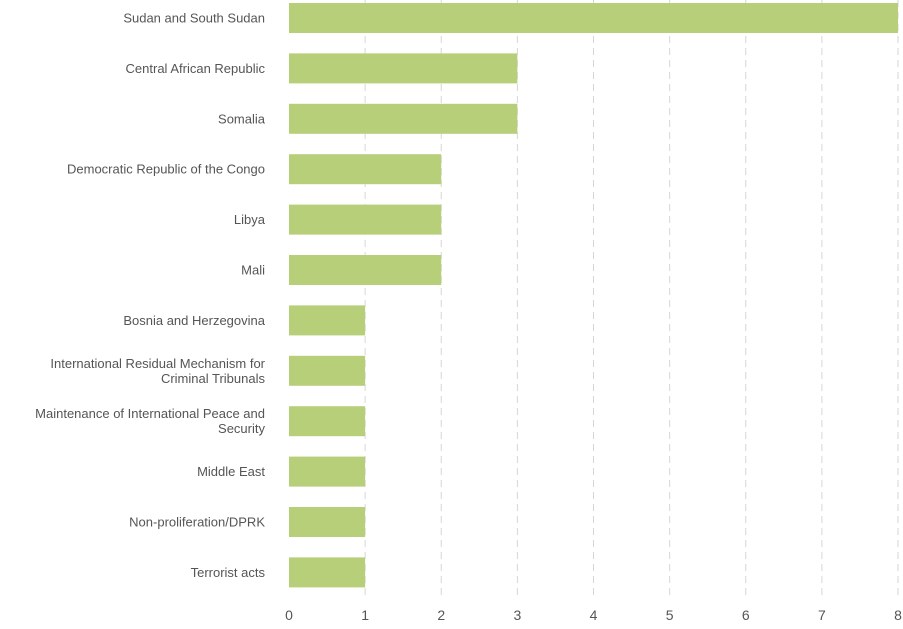 This screenshot has width=903, height=629. Describe the element at coordinates (670, 615) in the screenshot. I see `x-tick-label: 5` at that location.